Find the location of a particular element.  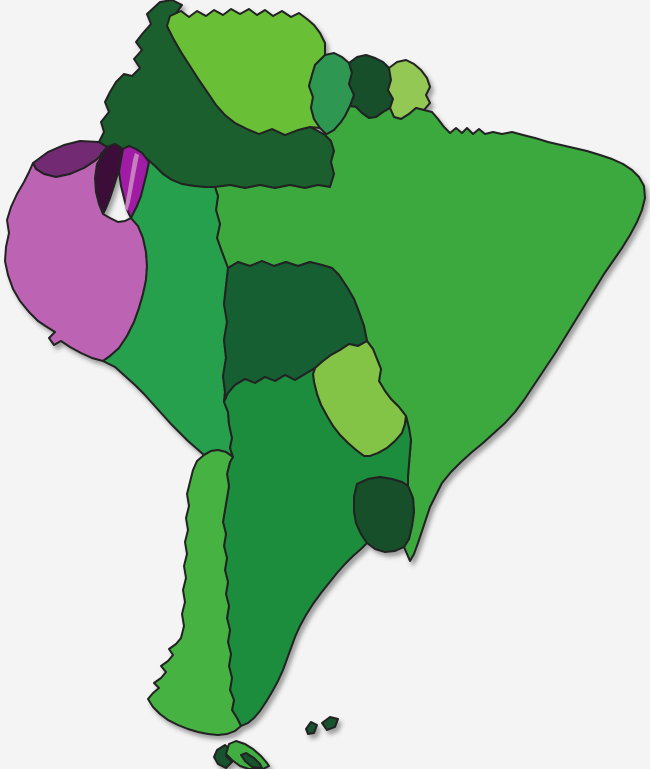

region-falkland-east is located at coordinates (330, 723).